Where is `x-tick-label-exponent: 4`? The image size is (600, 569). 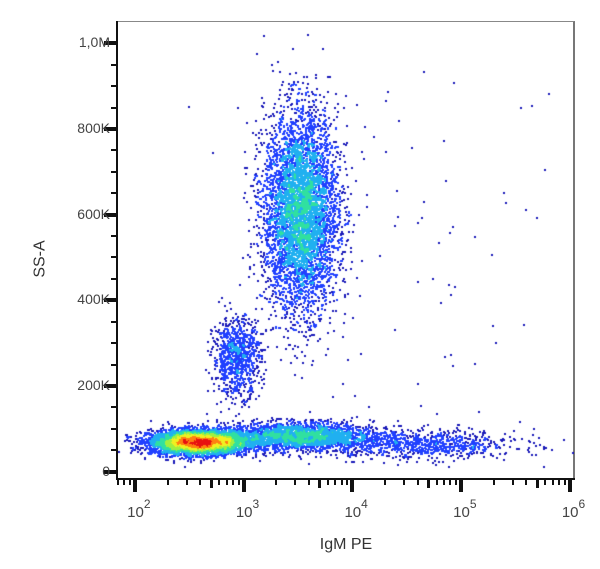
x-tick-label-exponent: 4 is located at coordinates (364, 504).